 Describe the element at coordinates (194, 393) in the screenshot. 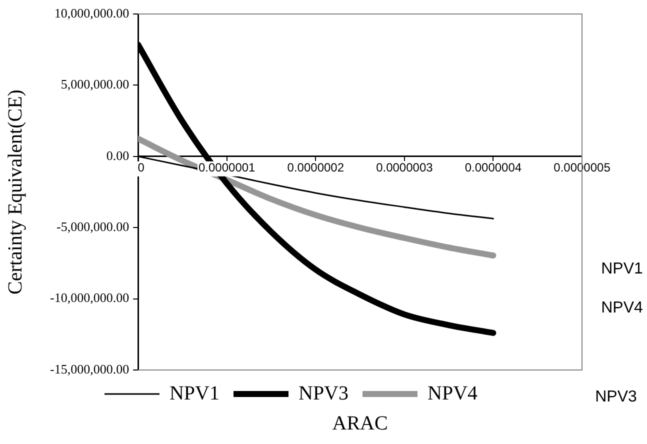

I see `legend-label: NPV1` at that location.